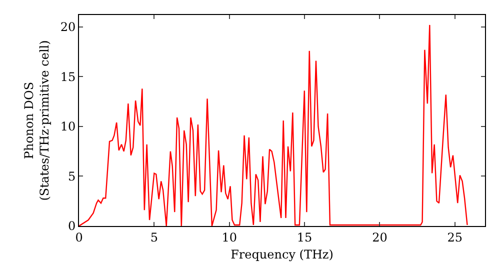 The height and width of the screenshot is (280, 500). I want to click on y-tick-label: 20, so click(68, 27).